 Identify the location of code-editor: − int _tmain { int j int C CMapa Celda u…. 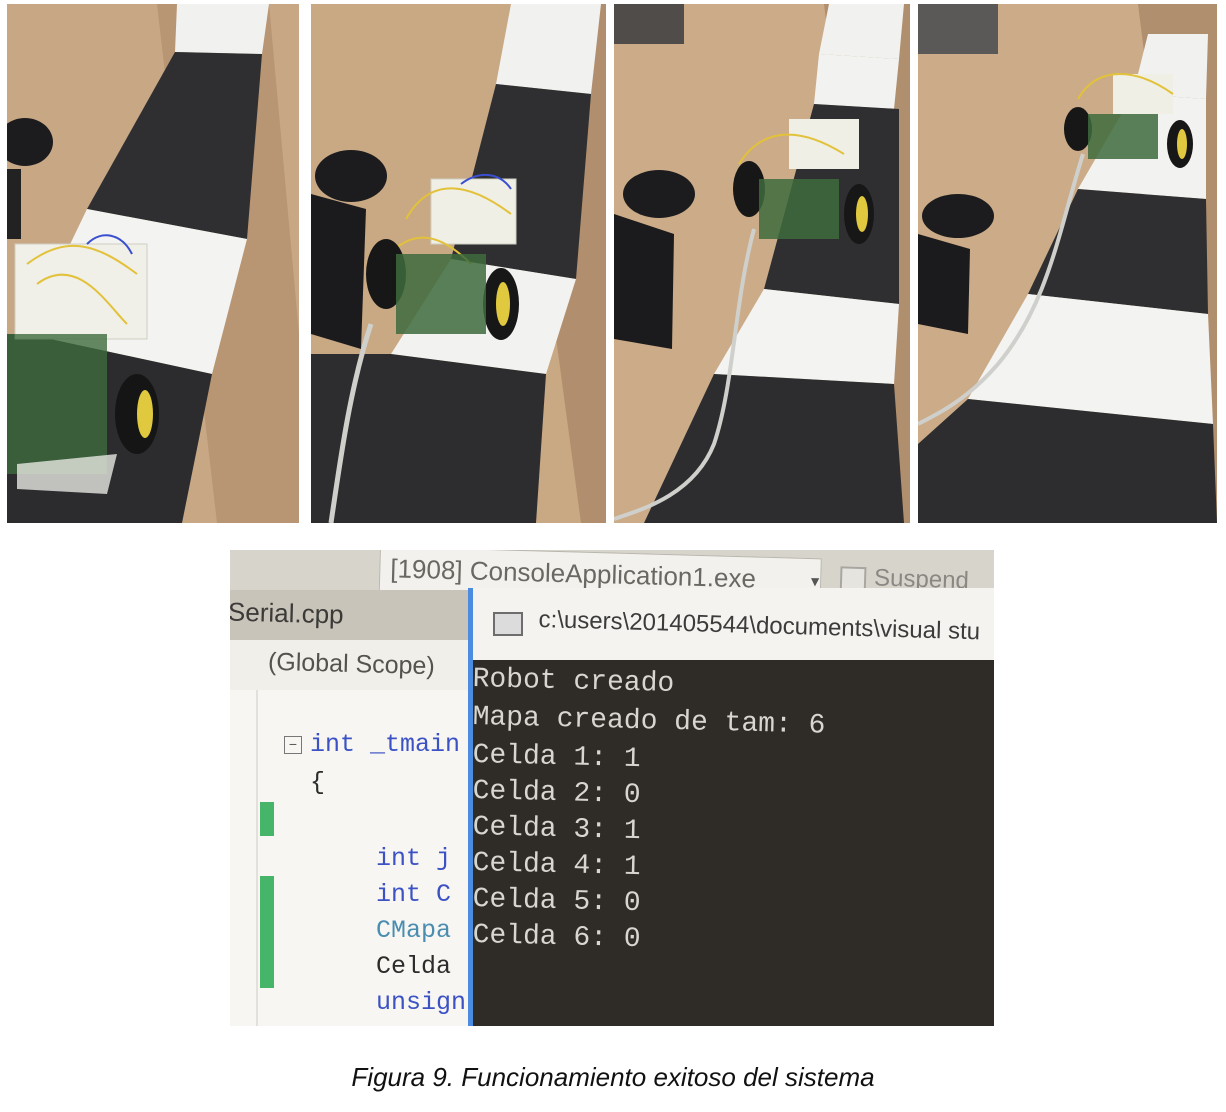
(350, 858).